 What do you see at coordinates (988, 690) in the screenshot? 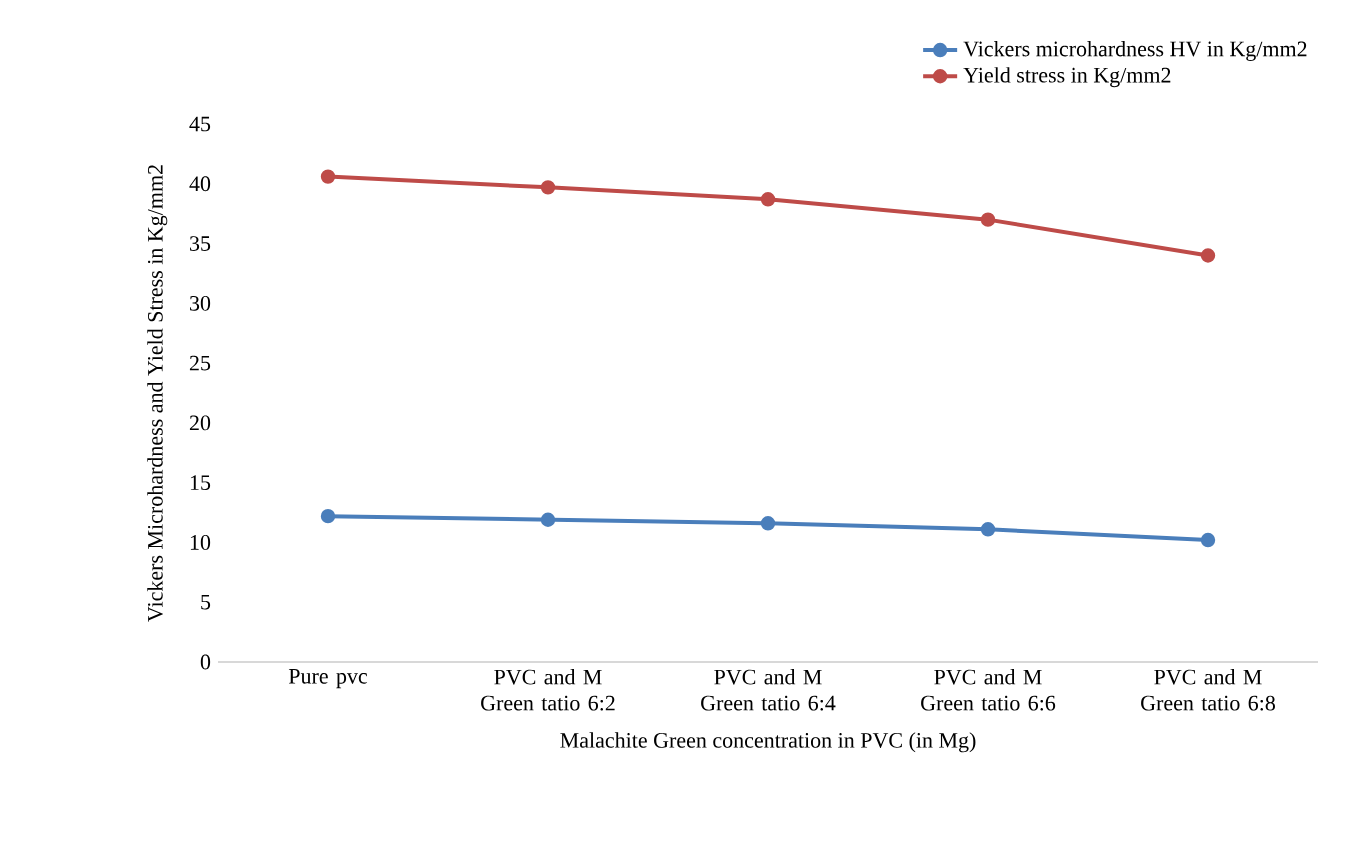
I see `x-tick-label: PVC and M Green tatio 6:6` at bounding box center [988, 690].